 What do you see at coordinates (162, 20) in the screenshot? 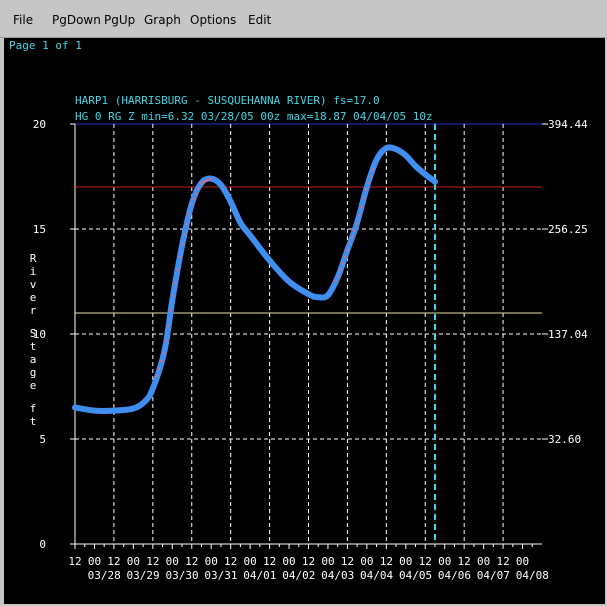
I see `menu-graph: Graph` at bounding box center [162, 20].